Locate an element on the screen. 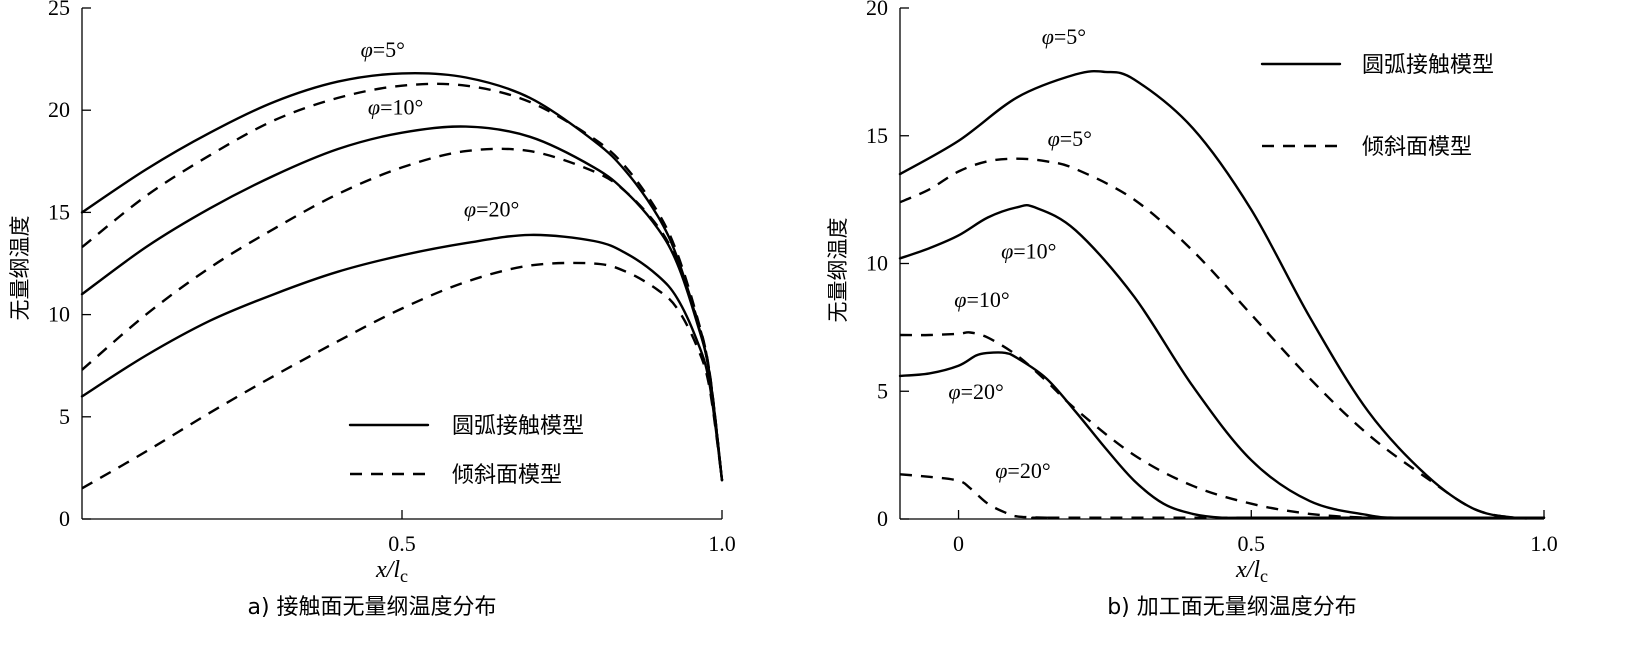 The height and width of the screenshot is (646, 1647). panel-b-y-ticks: 0 5 10 15 20 is located at coordinates (887, 265).